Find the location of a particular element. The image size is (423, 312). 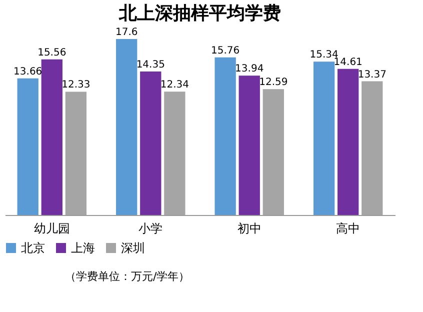

x-tick-label: 幼儿园 is located at coordinates (52, 229).